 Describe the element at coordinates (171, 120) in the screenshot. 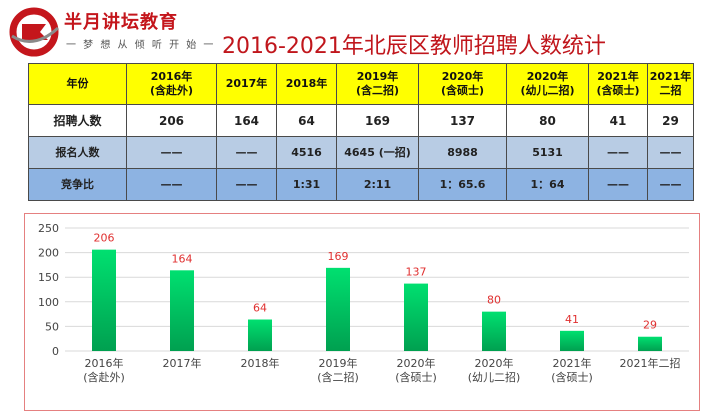

I see `table-cell: 206` at that location.